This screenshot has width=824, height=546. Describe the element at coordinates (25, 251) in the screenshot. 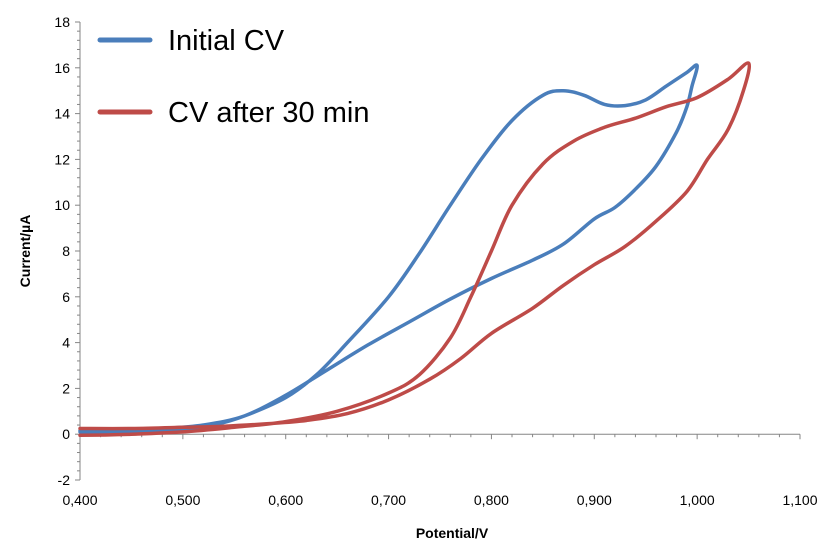

I see `y-axis-title: Current/µA` at that location.